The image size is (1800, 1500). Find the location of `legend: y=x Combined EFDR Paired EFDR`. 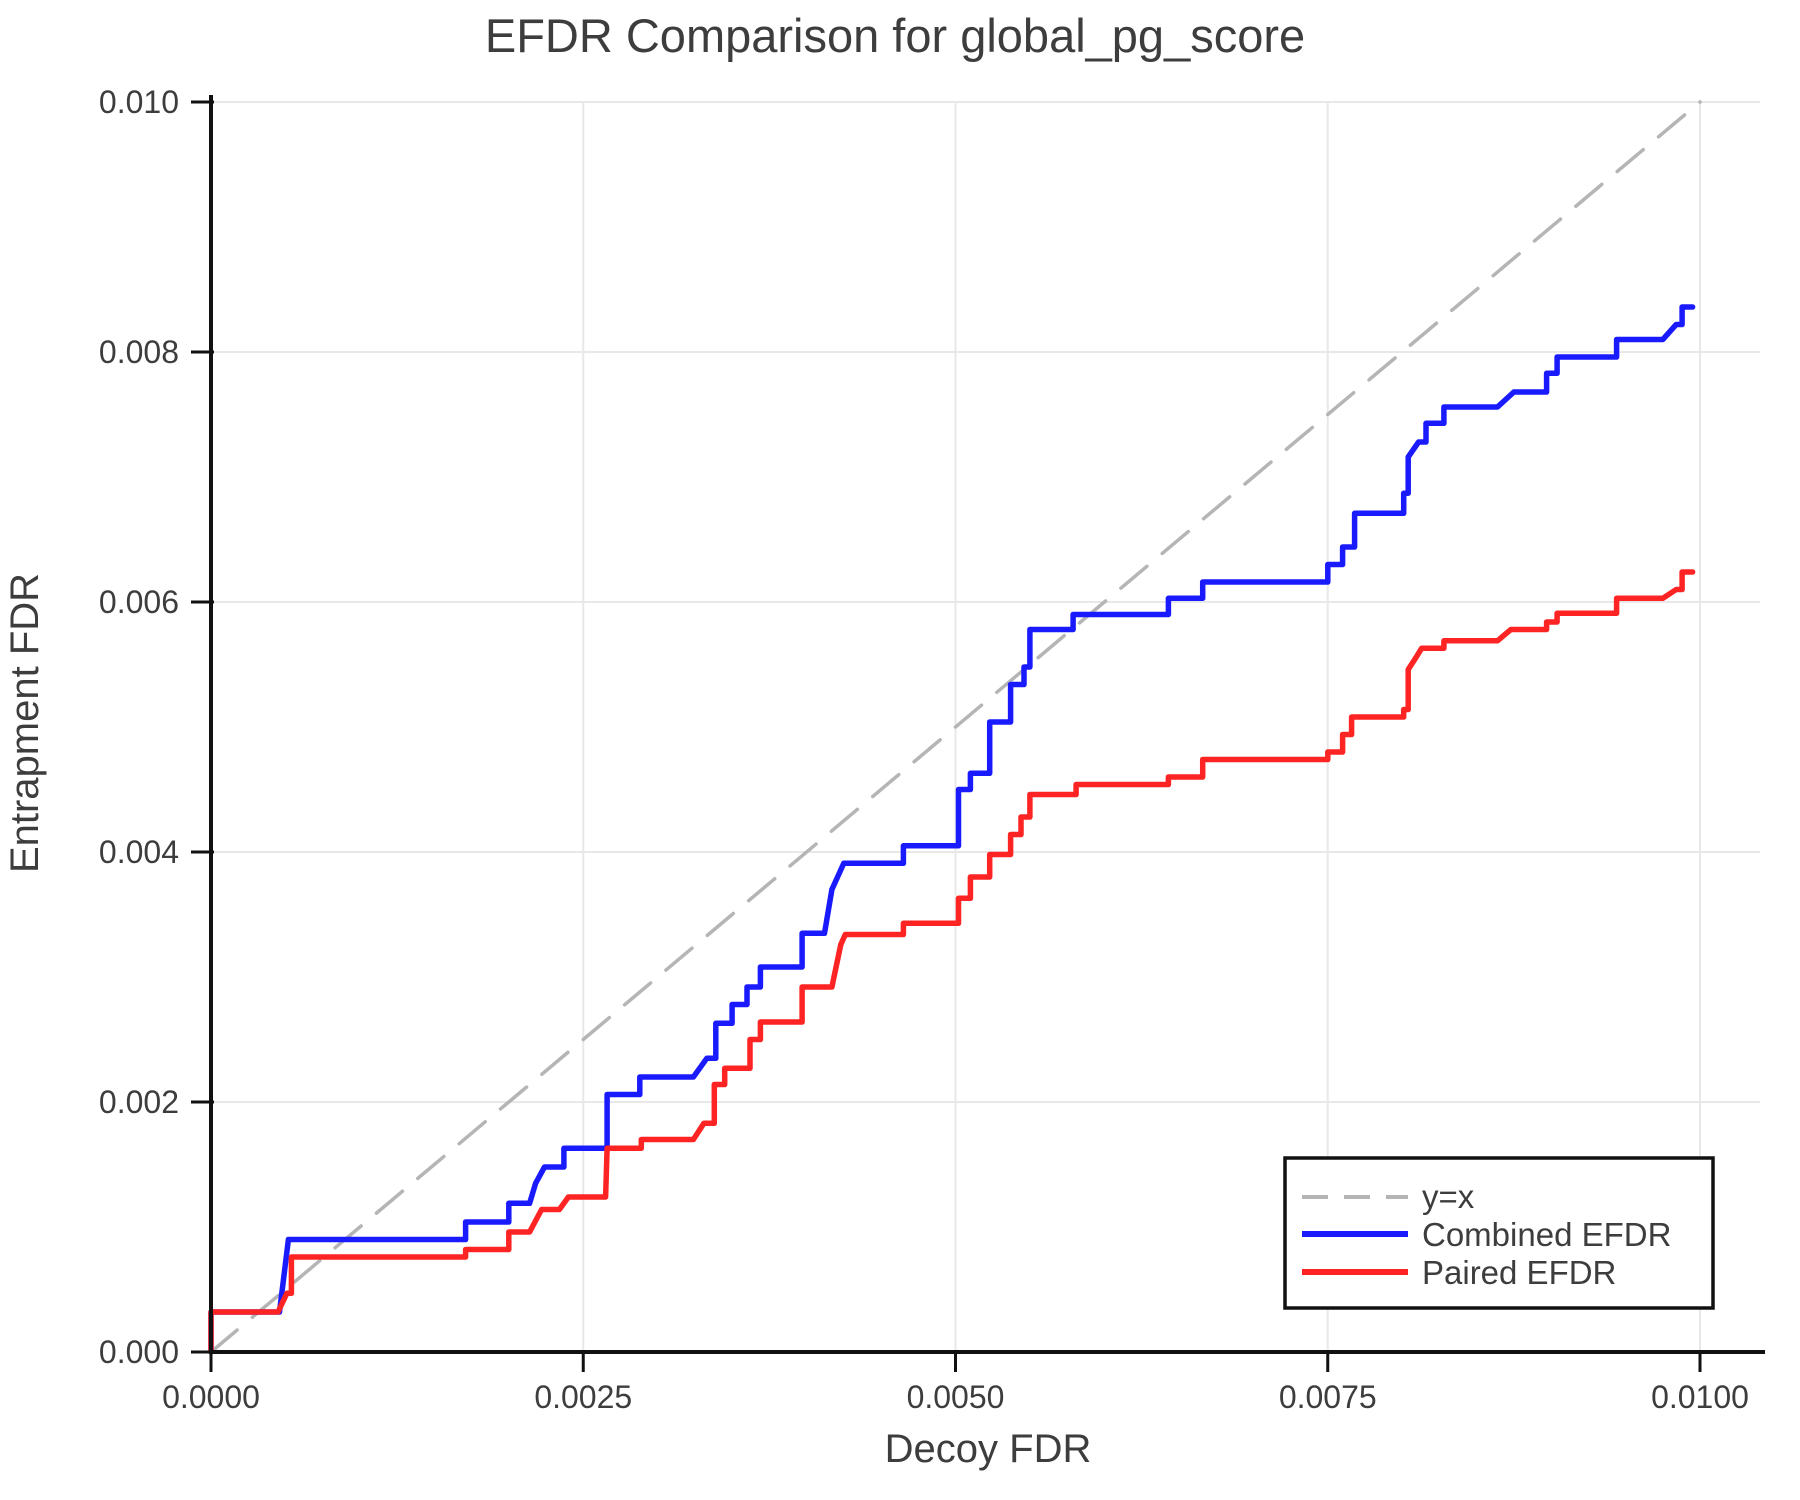

legend: y=x Combined EFDR Paired EFDR is located at coordinates (1499, 1233).